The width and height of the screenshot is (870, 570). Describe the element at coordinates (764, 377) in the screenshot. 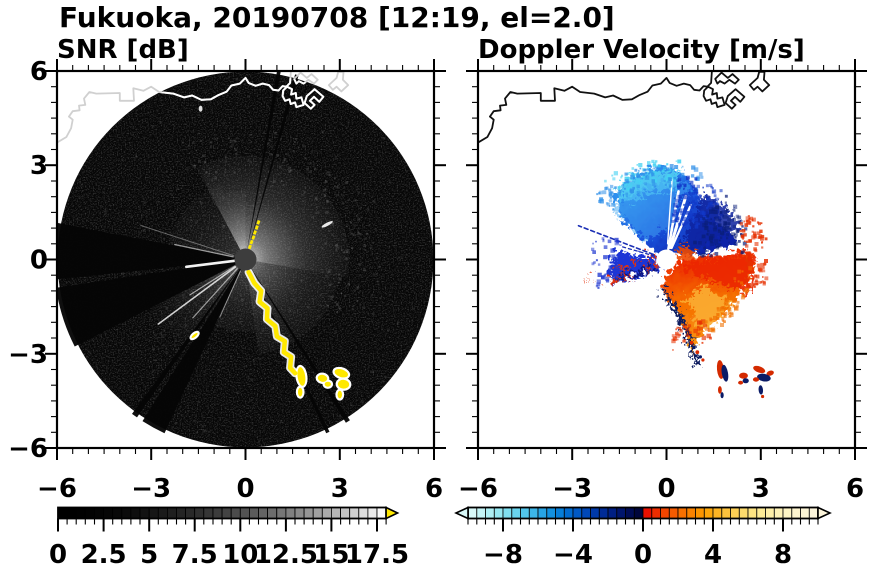

I see `vel-cell-blob` at that location.